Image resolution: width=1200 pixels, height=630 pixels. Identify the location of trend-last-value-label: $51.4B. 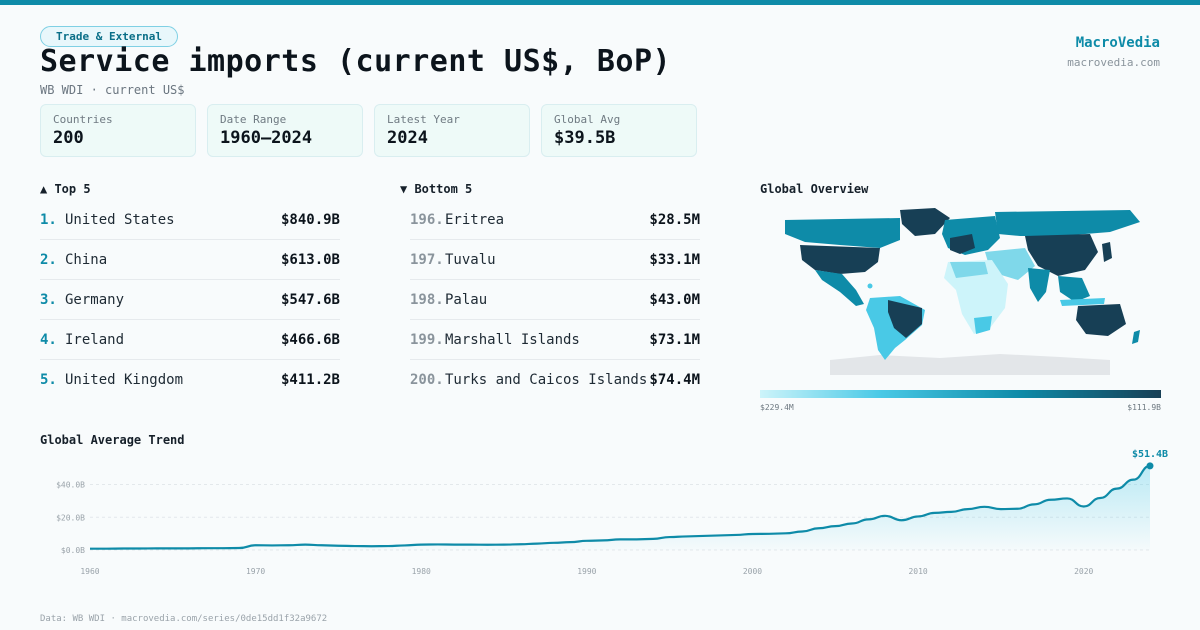
(1150, 454).